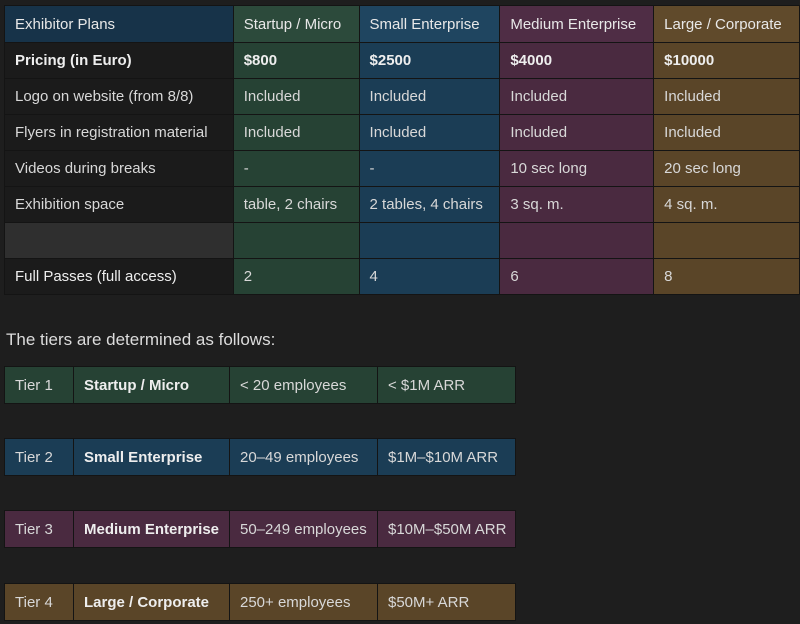 This screenshot has width=800, height=624. Describe the element at coordinates (119, 60) in the screenshot. I see `row-label: Pricing (in Euro)` at that location.